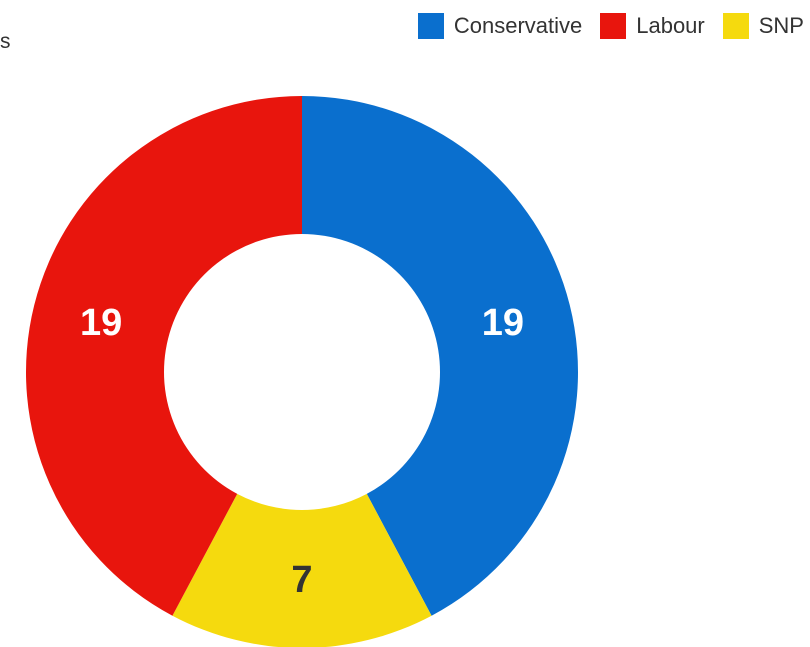 The image size is (810, 647). Describe the element at coordinates (5, 41) in the screenshot. I see `chart-subtitle: Ps` at that location.